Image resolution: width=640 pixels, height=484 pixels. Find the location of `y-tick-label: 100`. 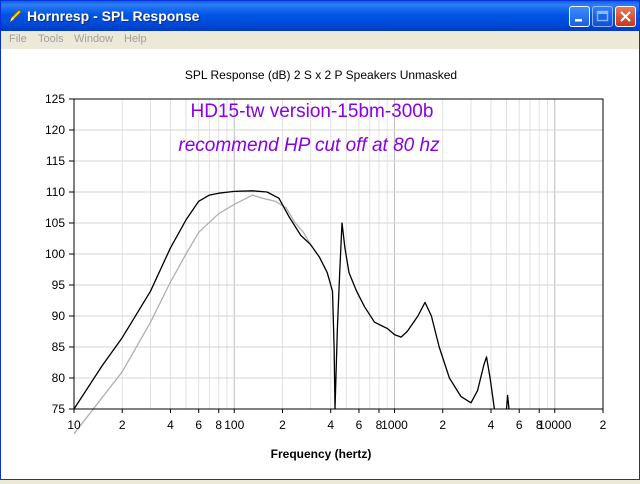

y-tick-label: 100 is located at coordinates (55, 254).